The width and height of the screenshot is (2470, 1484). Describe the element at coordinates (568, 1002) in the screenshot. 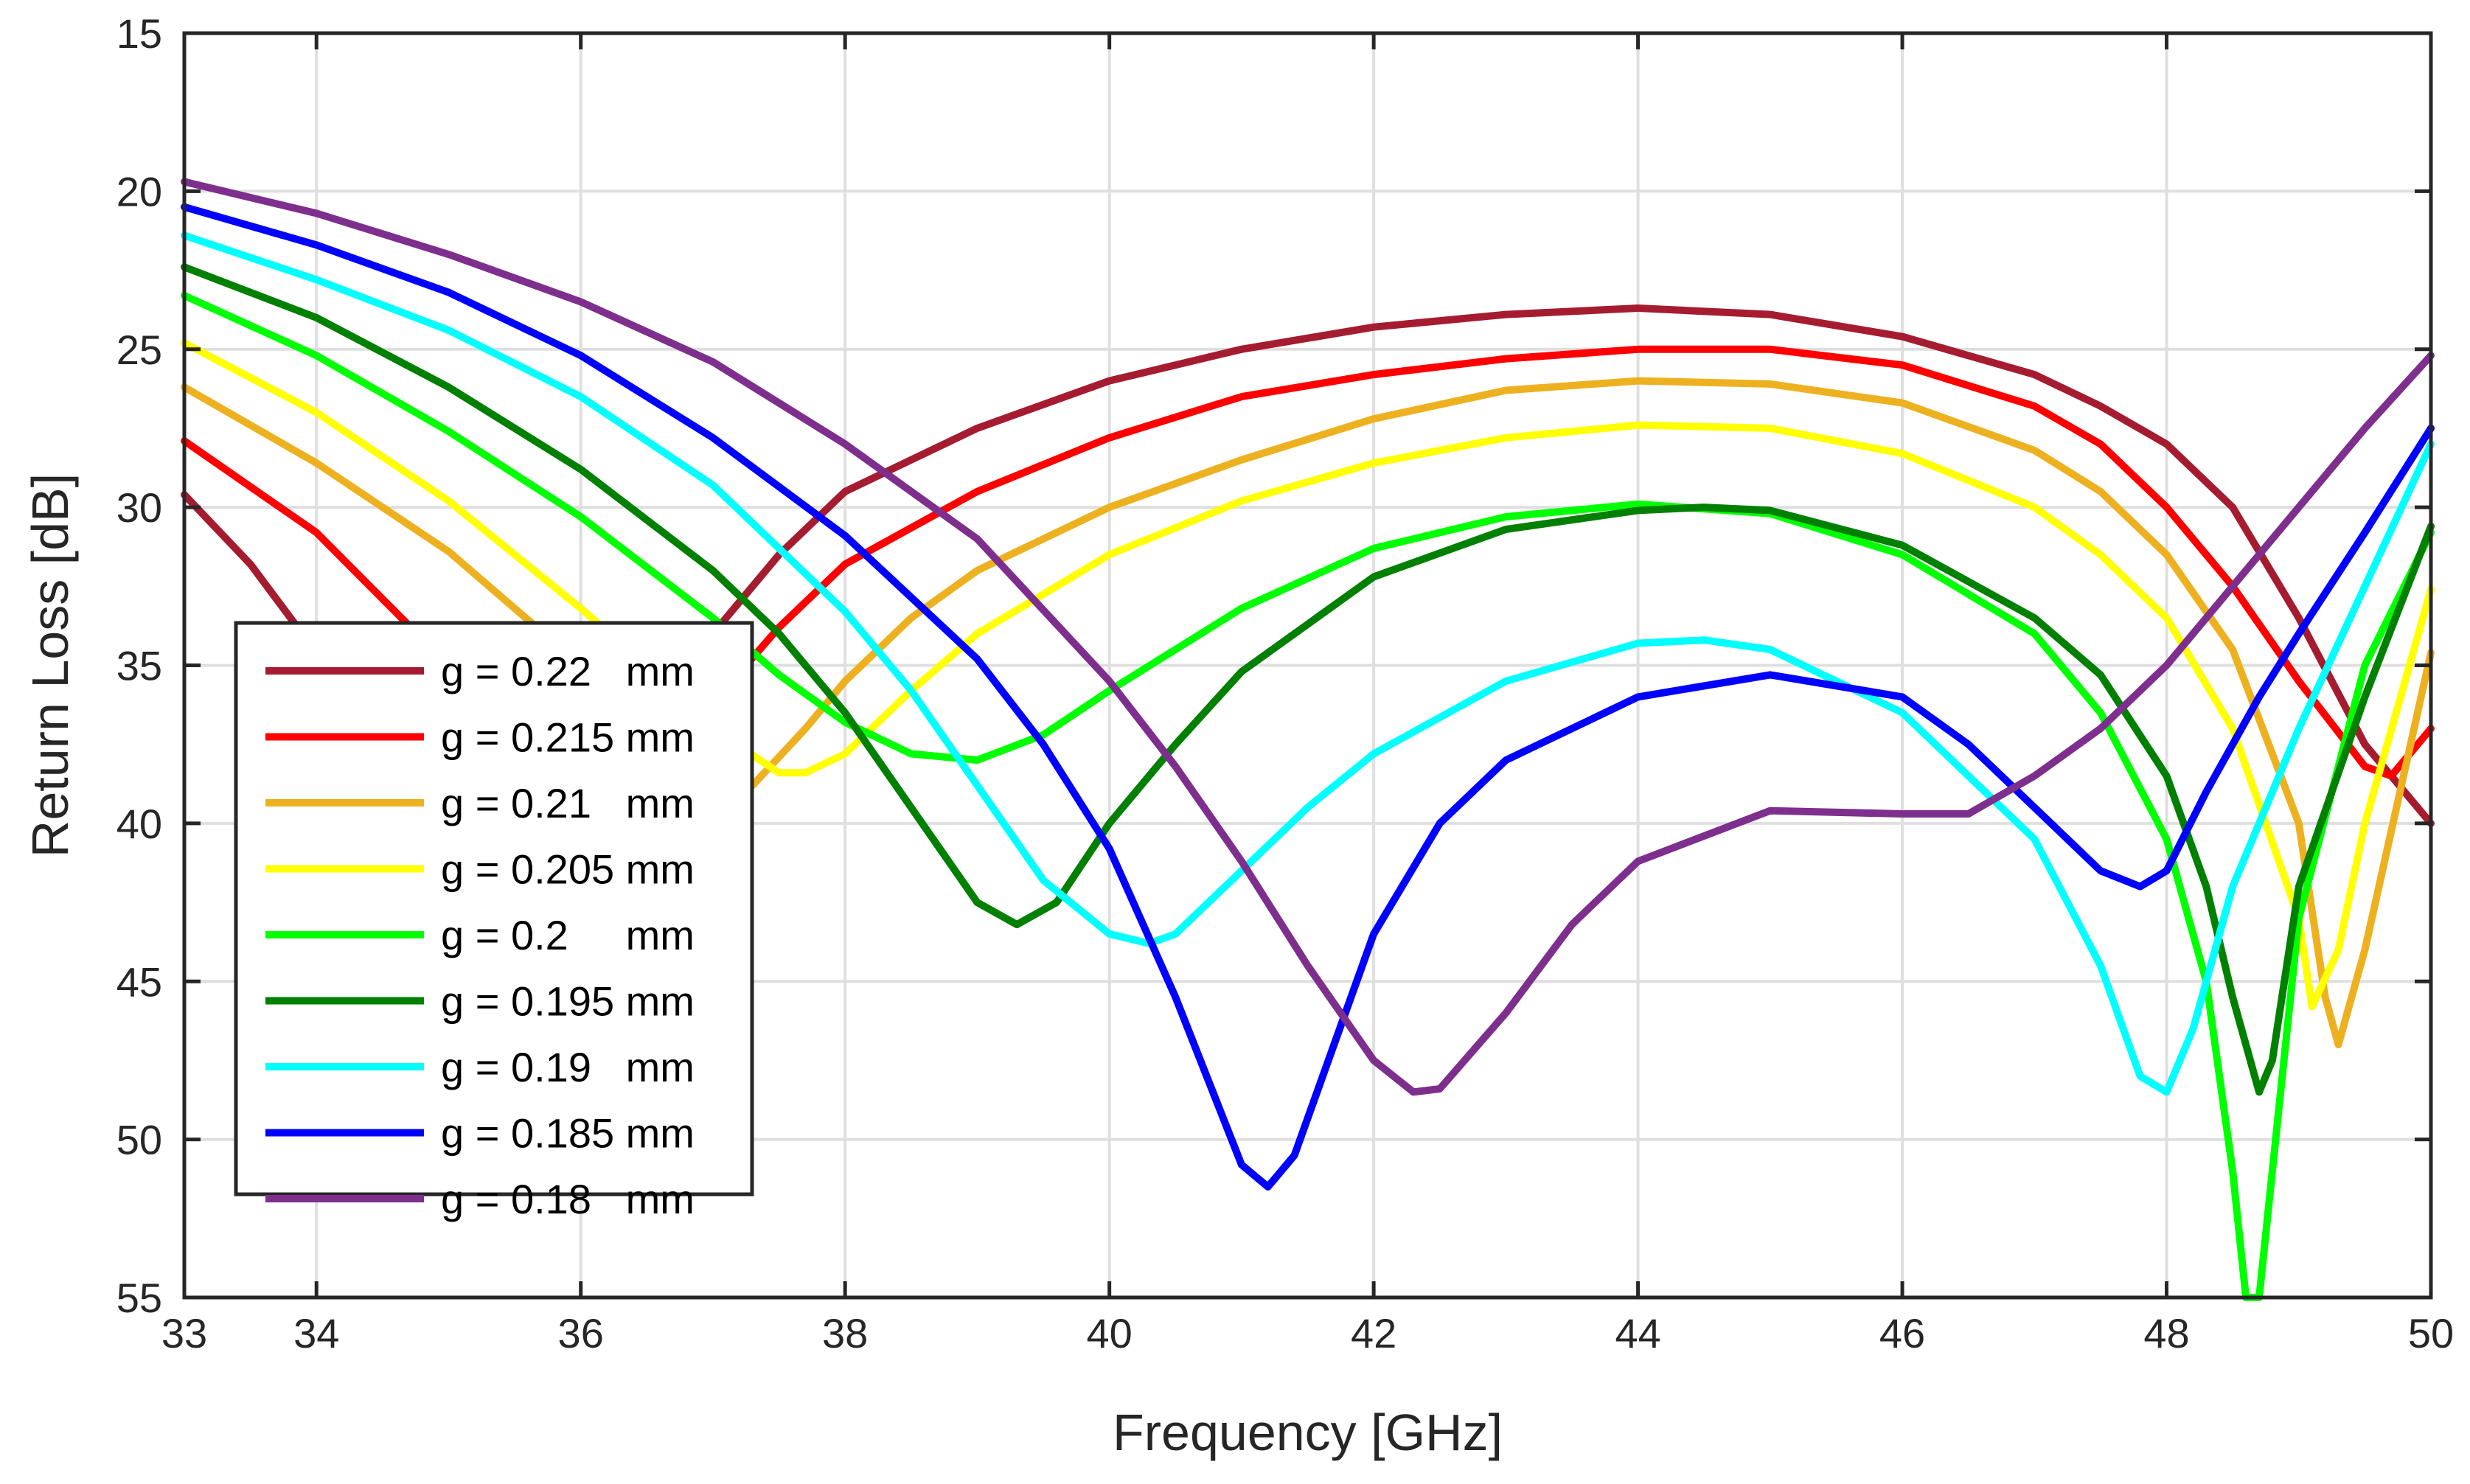

I see `legend-label: g = 0.195 mm` at that location.